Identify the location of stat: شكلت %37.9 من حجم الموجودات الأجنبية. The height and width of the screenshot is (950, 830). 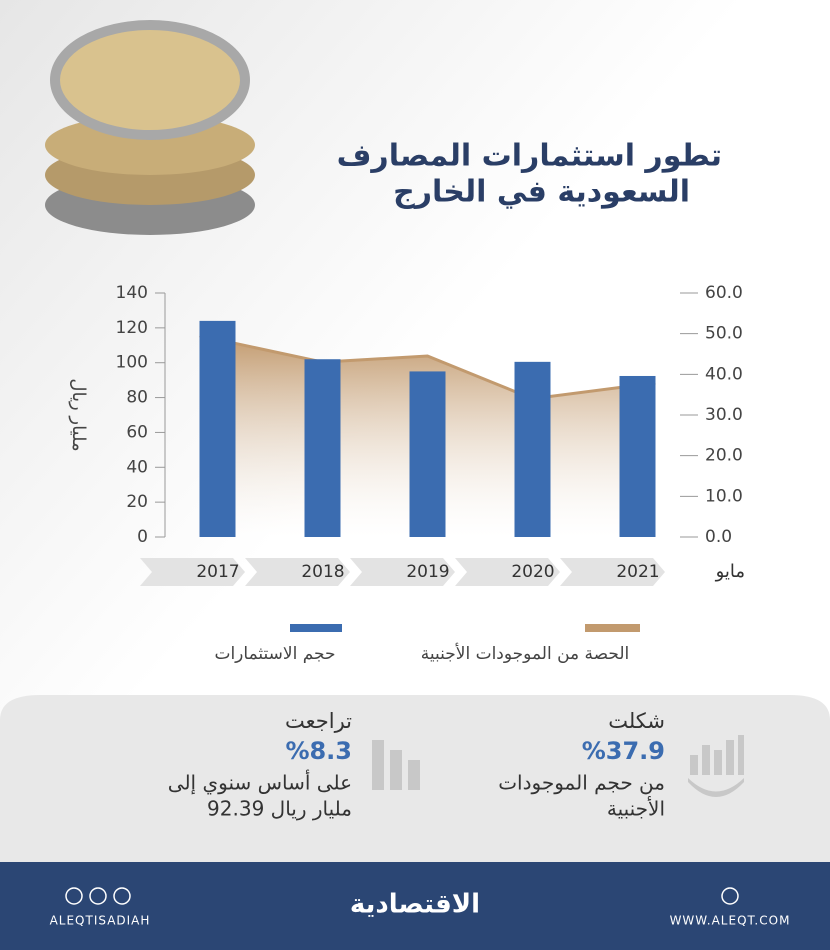
(581, 765).